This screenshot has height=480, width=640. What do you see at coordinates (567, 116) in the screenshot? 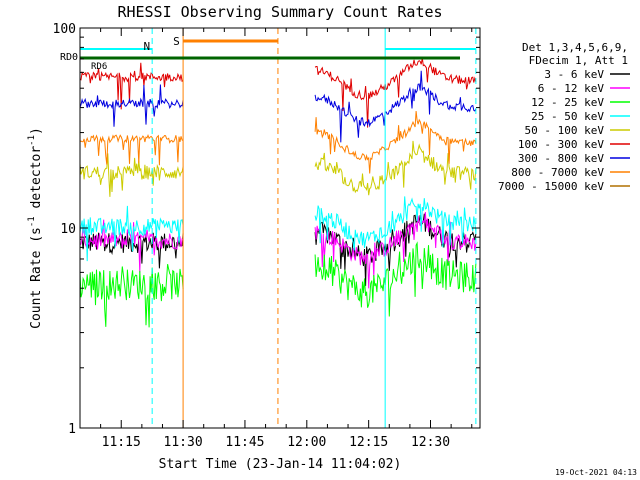
I see `legend-item-label: 25 - 50 keV` at bounding box center [567, 116].